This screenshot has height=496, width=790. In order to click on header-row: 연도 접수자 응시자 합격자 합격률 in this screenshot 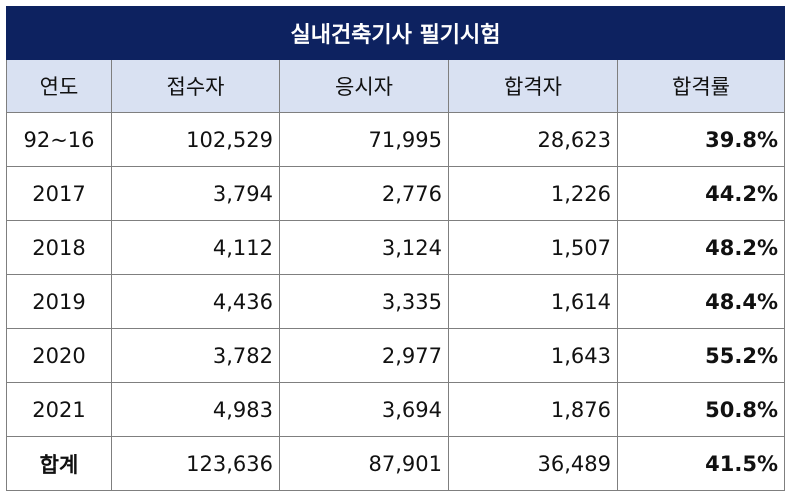, I will do `click(396, 86)`.